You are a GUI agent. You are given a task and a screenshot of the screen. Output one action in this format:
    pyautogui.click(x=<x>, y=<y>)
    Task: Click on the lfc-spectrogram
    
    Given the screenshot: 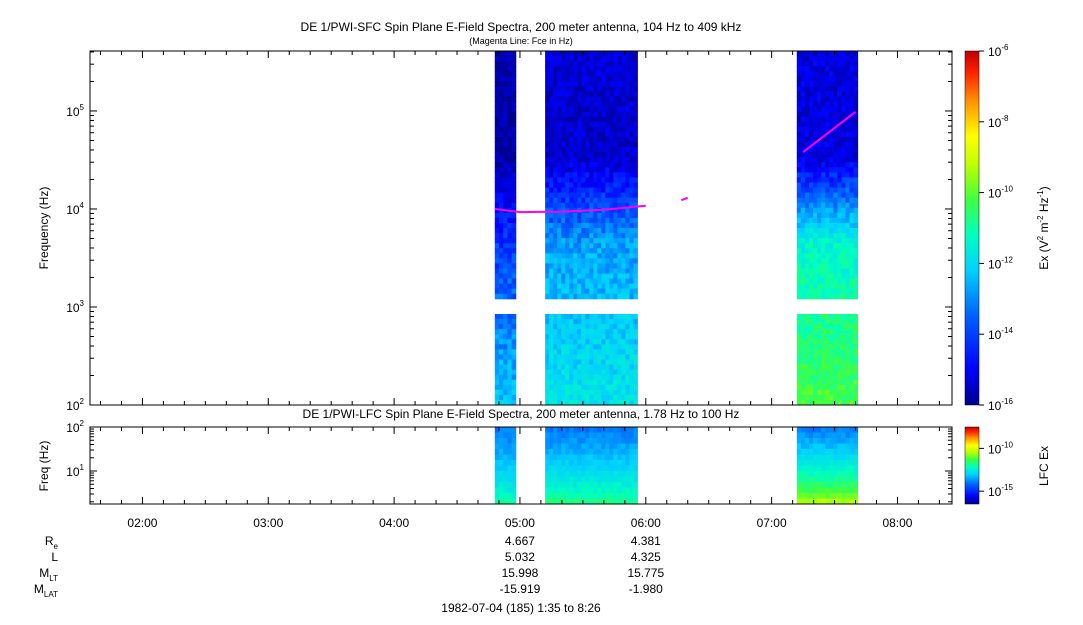 What is the action you would take?
    pyautogui.click(x=676, y=466)
    